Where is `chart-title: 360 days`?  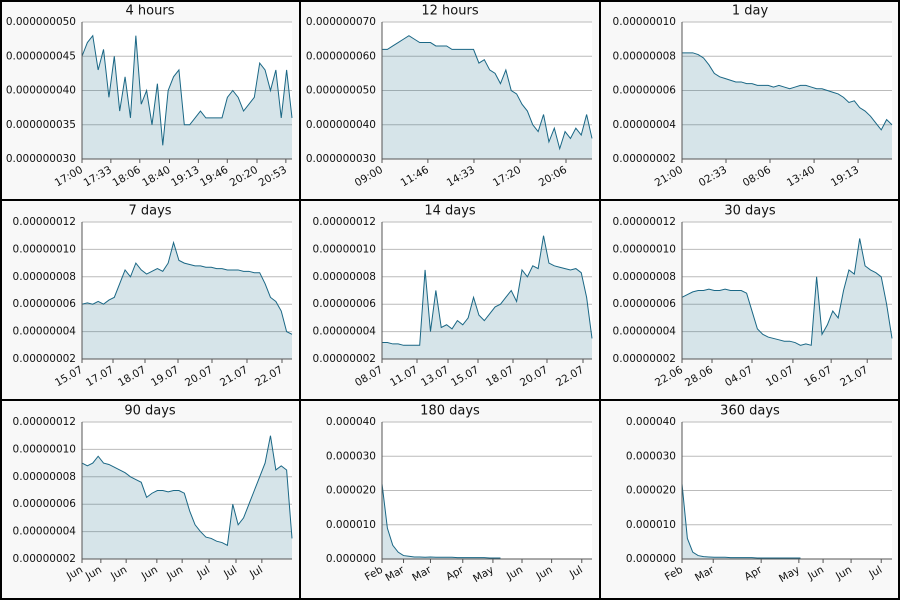
chart-title: 360 days is located at coordinates (750, 411).